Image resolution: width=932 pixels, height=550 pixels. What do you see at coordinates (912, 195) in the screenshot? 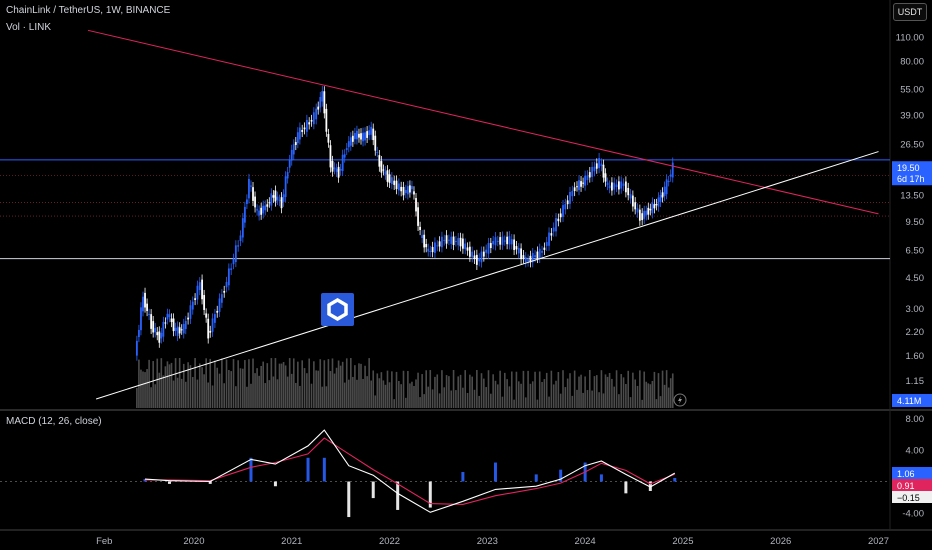
I see `price-tick-label: 13.50` at bounding box center [912, 195].